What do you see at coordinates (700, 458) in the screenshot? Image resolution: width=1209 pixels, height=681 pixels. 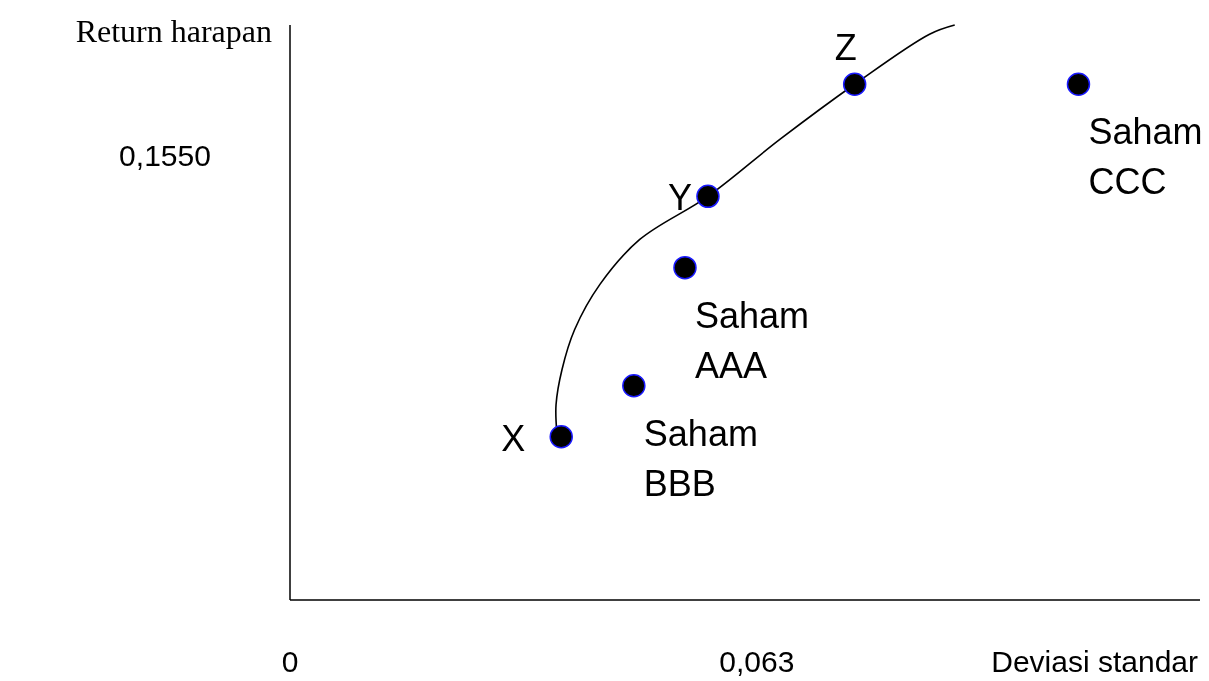 I see `annotation: Saham BBB` at bounding box center [700, 458].